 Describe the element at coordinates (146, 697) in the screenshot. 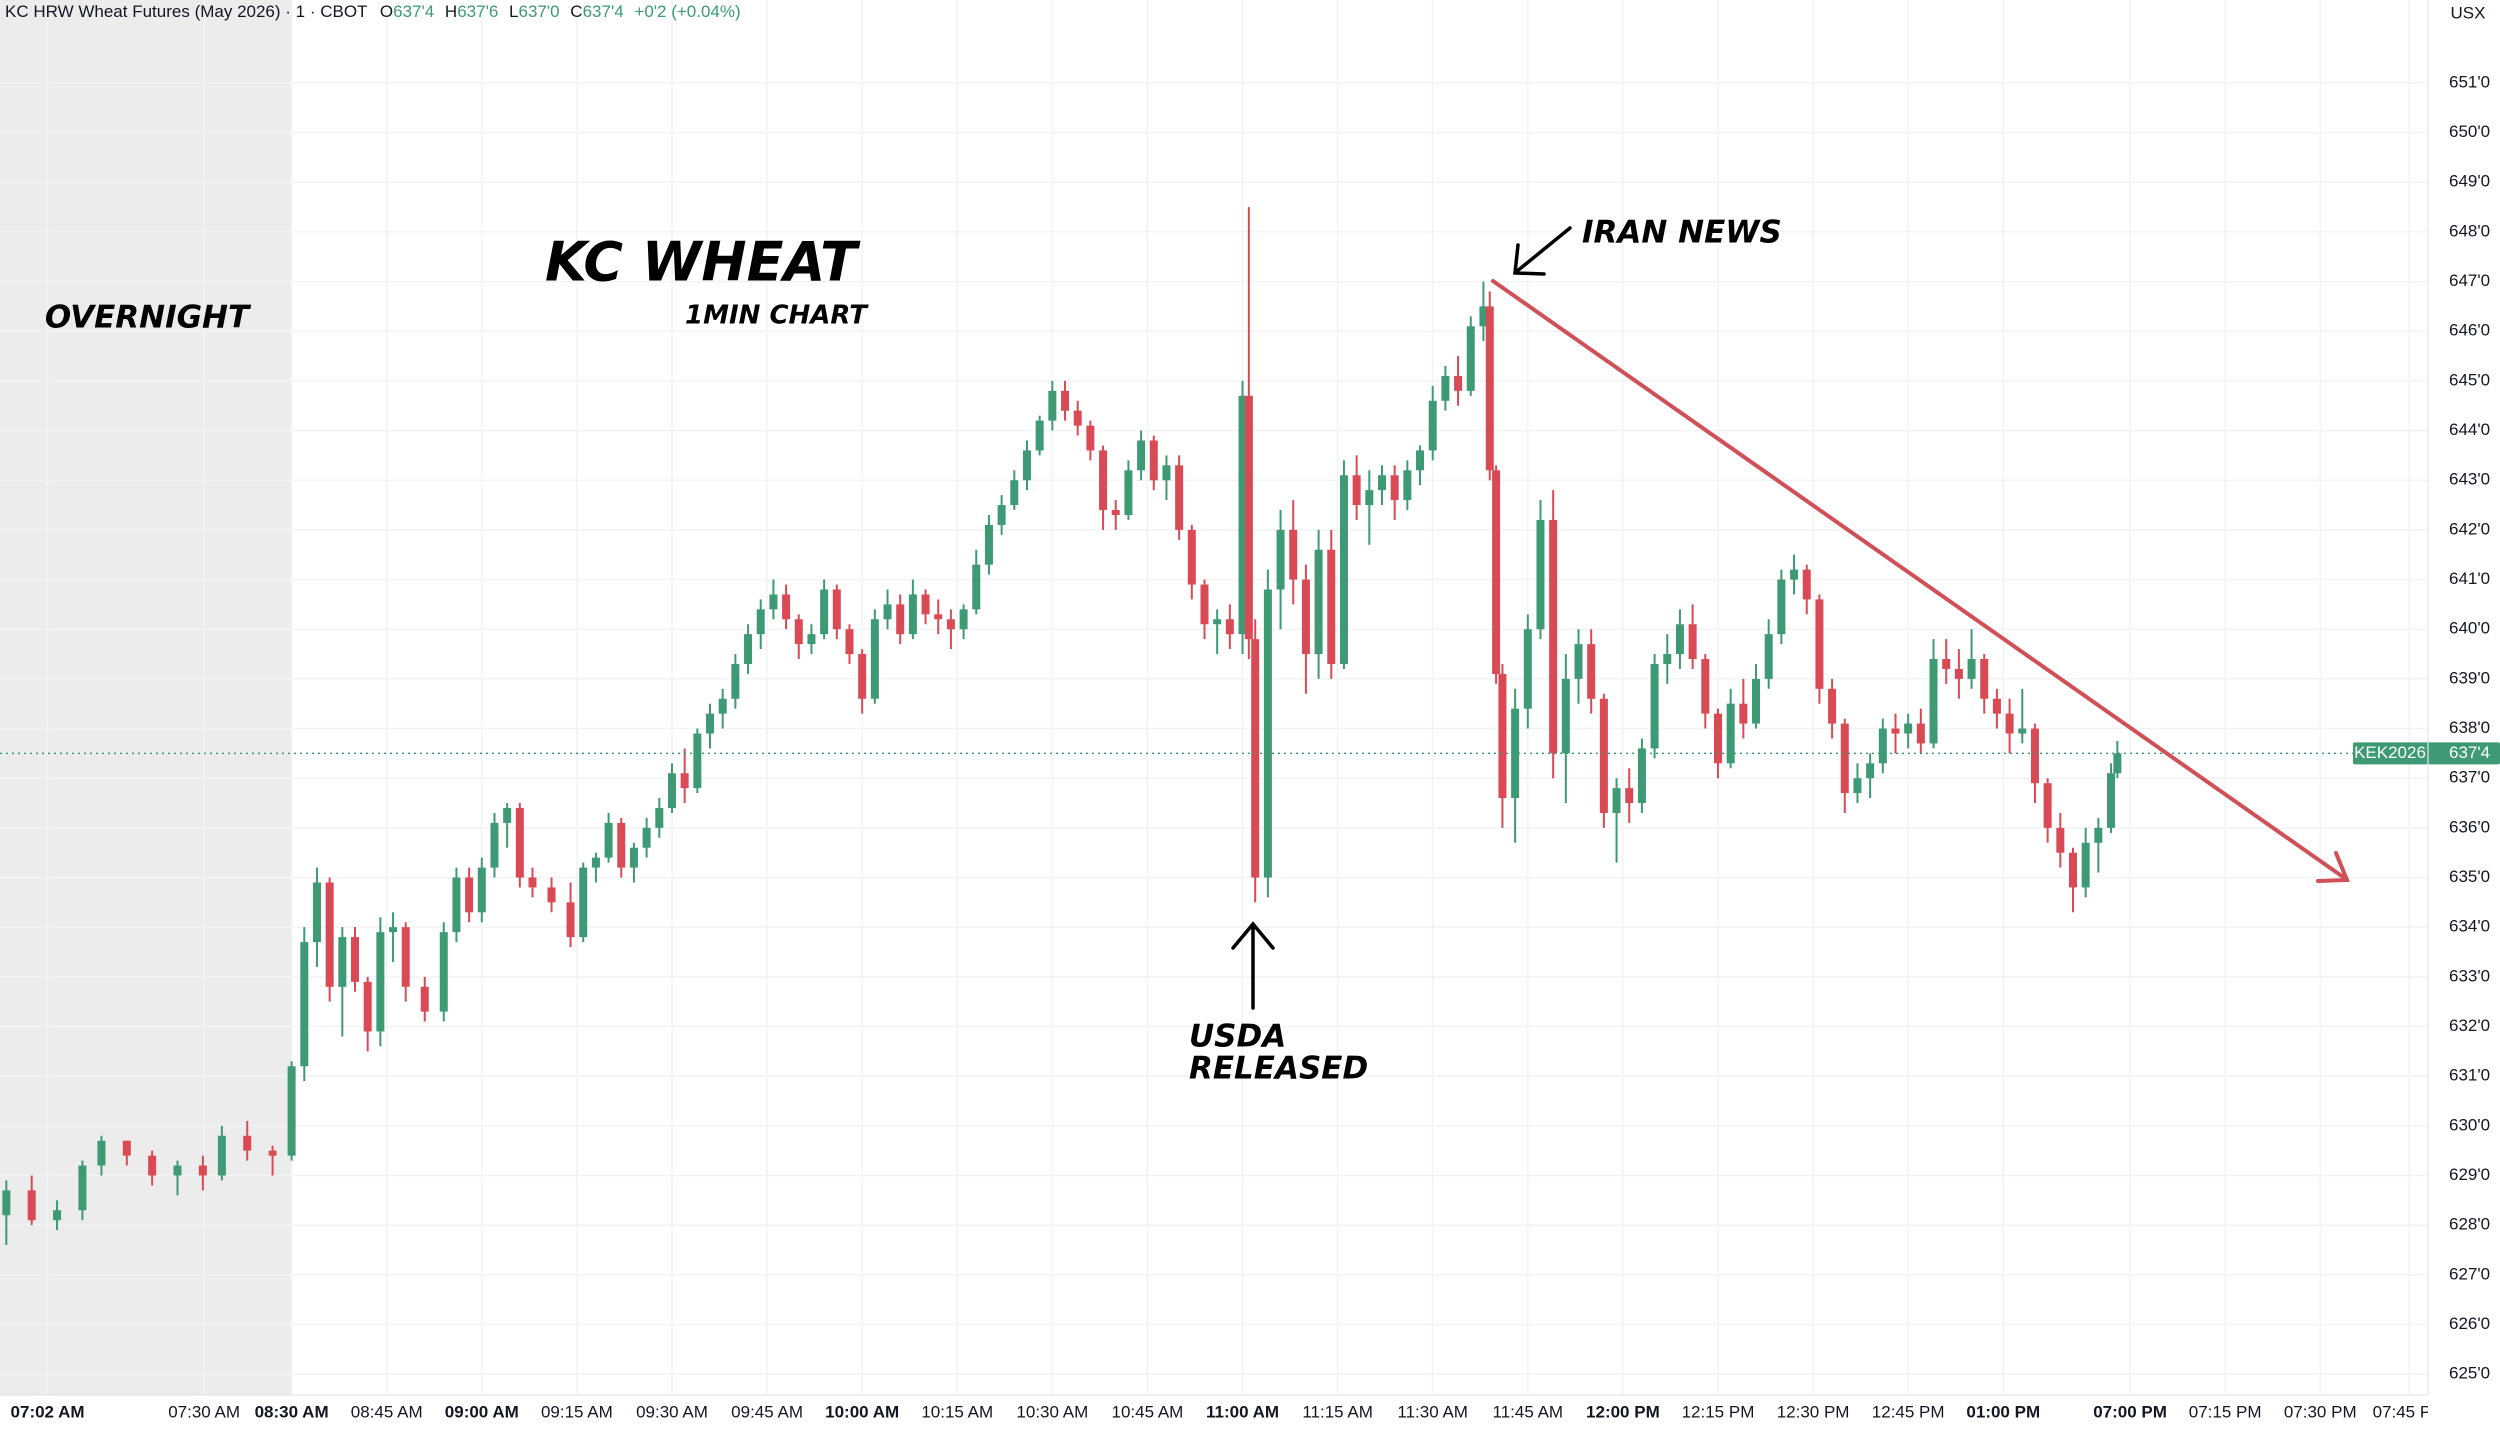

I see `overnight-session` at that location.